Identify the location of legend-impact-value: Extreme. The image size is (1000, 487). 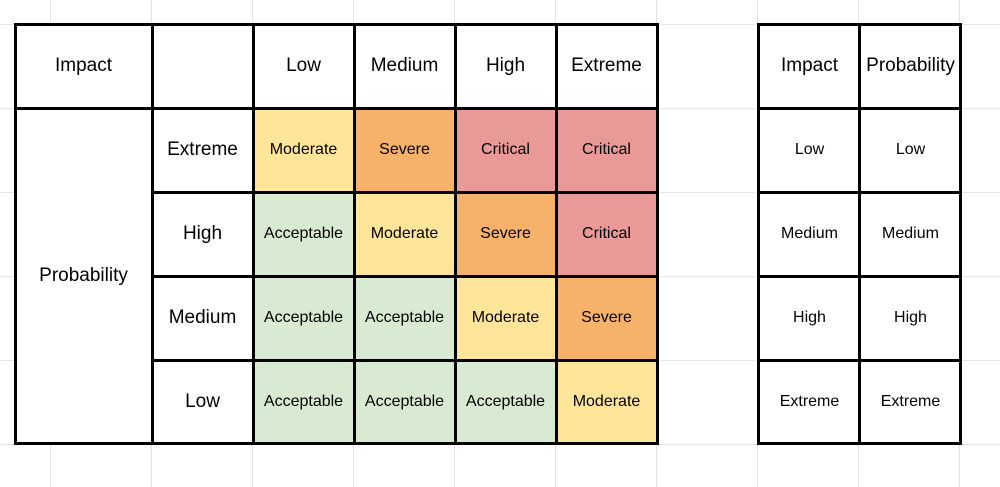
(809, 402).